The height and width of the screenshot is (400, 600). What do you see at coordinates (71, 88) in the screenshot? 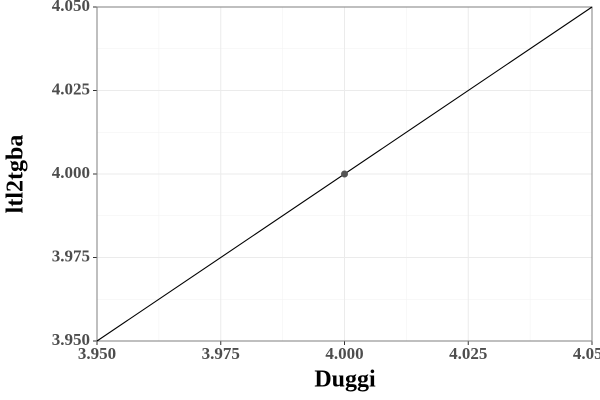
I see `y-tick-label: 4.025` at bounding box center [71, 88].